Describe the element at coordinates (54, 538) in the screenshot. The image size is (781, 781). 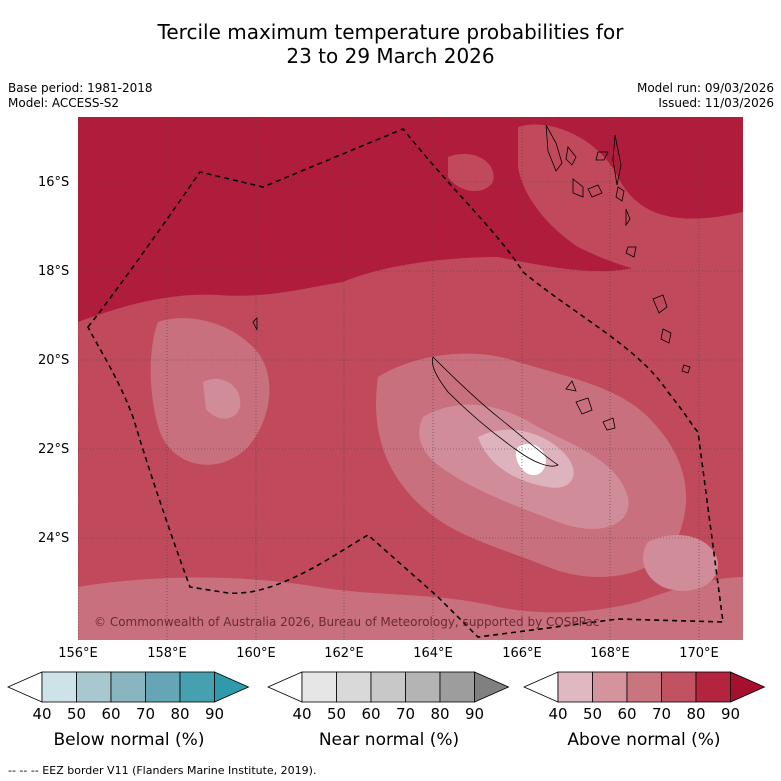
I see `lat-label-24s: 24°S` at that location.